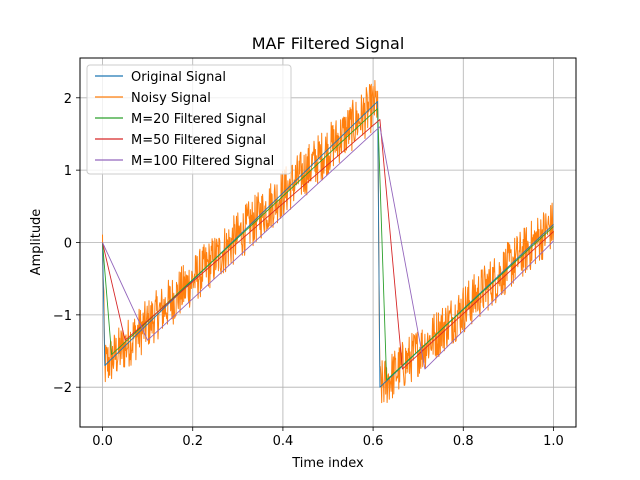 The height and width of the screenshot is (480, 640). What do you see at coordinates (198, 140) in the screenshot?
I see `legend-label: M=50 Filtered Signal` at bounding box center [198, 140].